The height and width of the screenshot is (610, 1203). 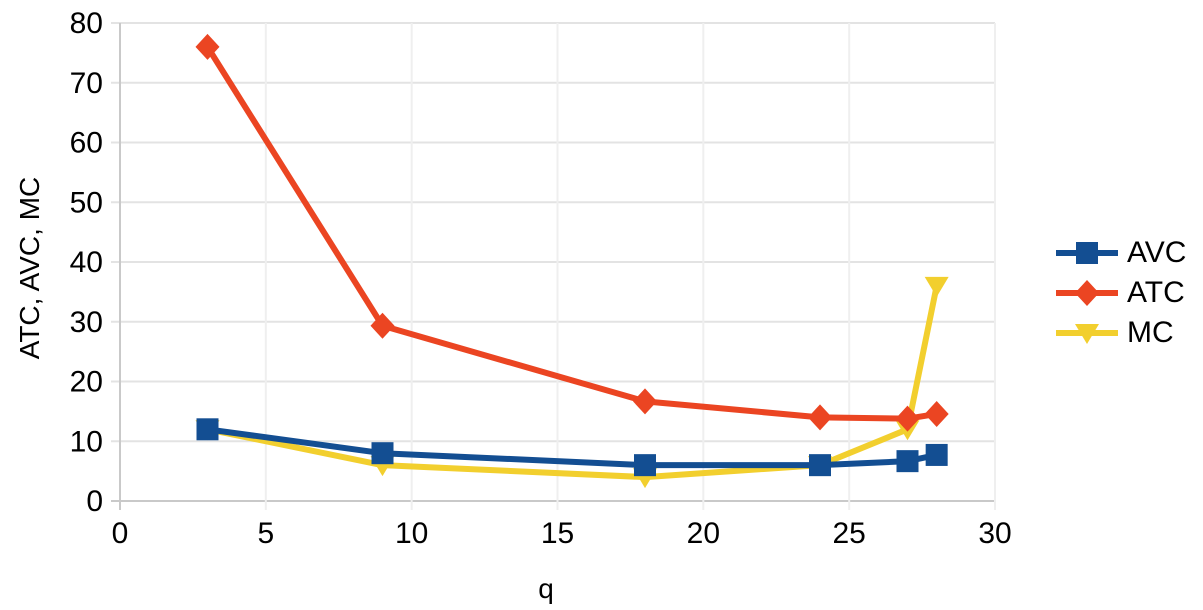 I want to click on legend-label-mc: MC, so click(x=1150, y=332).